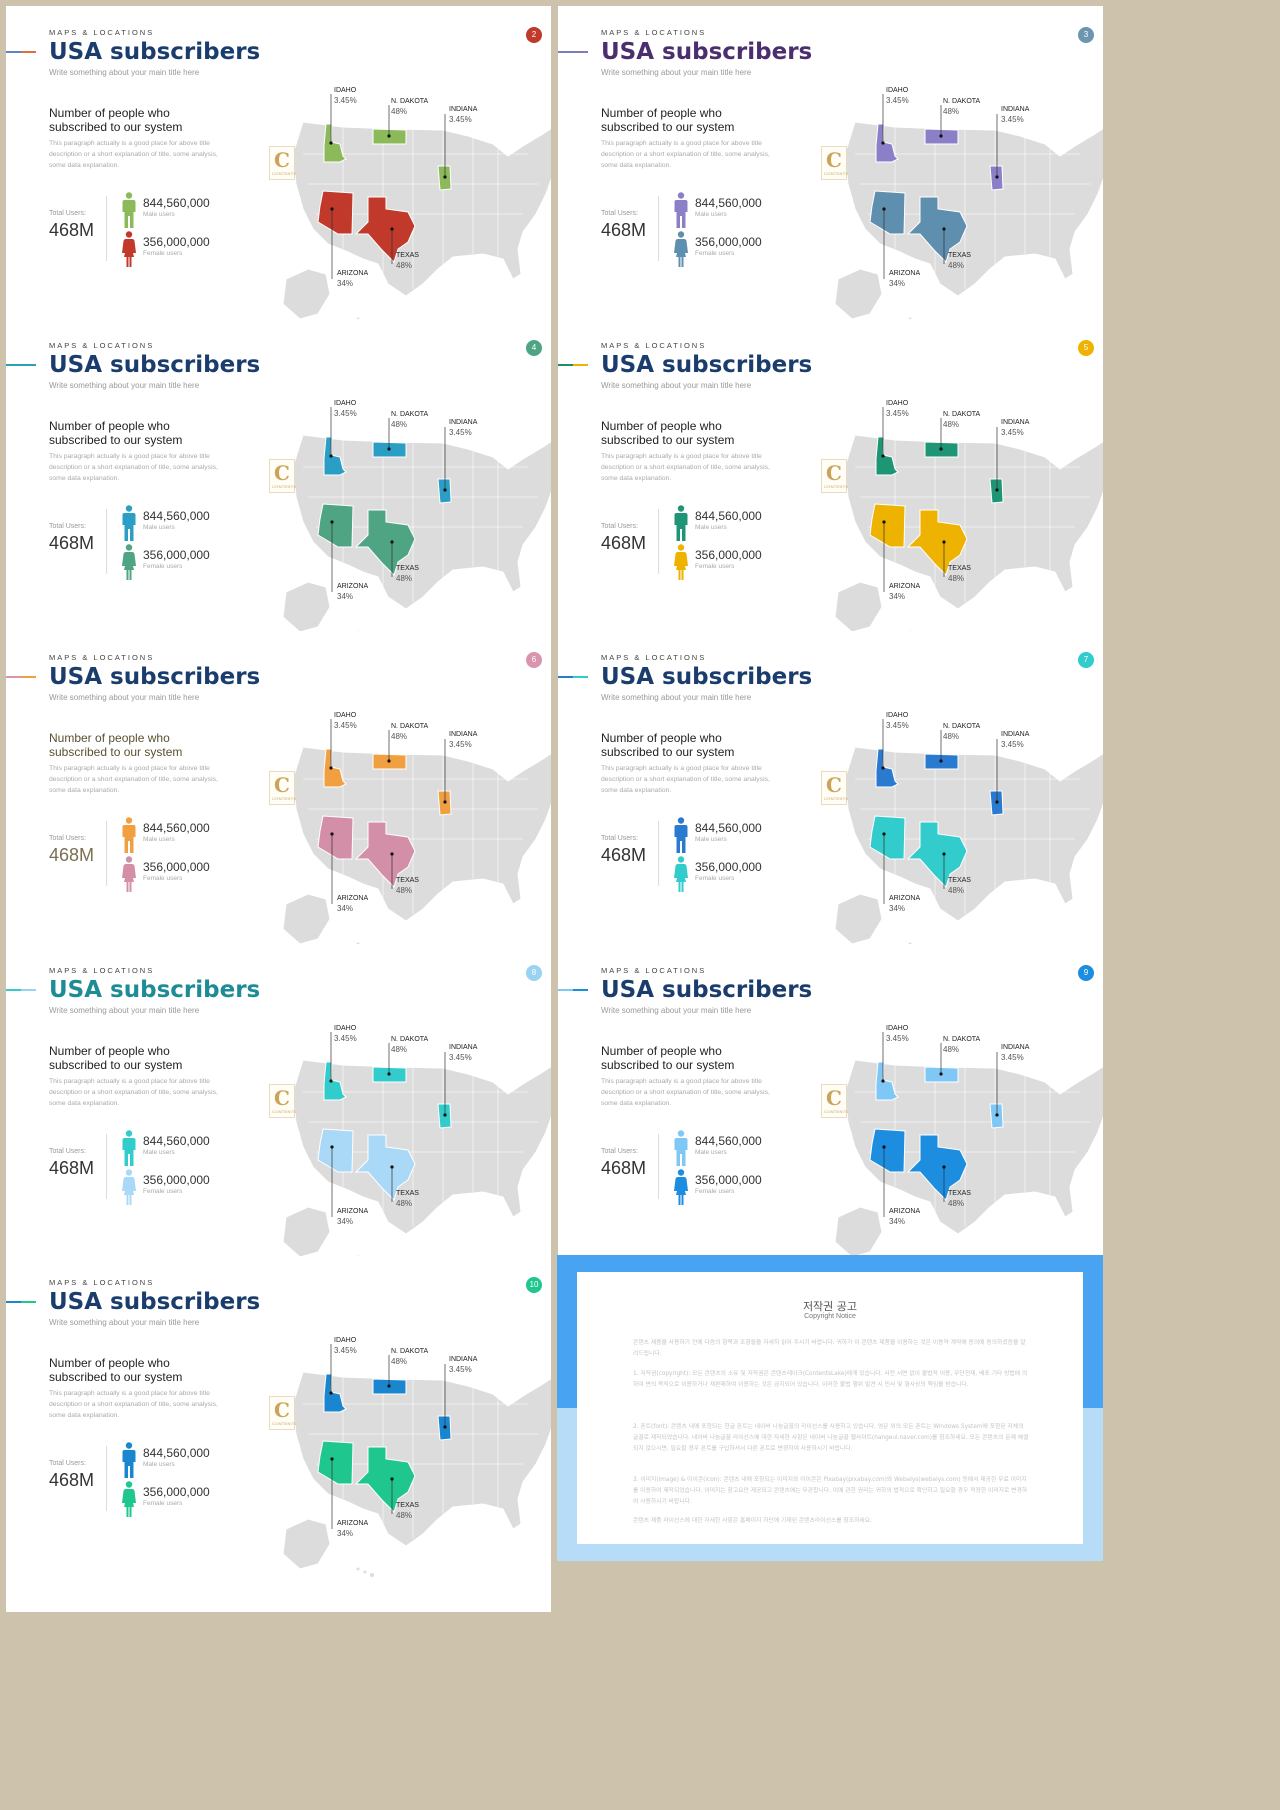 Image resolution: width=1280 pixels, height=1810 pixels. Describe the element at coordinates (21, 990) in the screenshot. I see `title-accent-line` at that location.